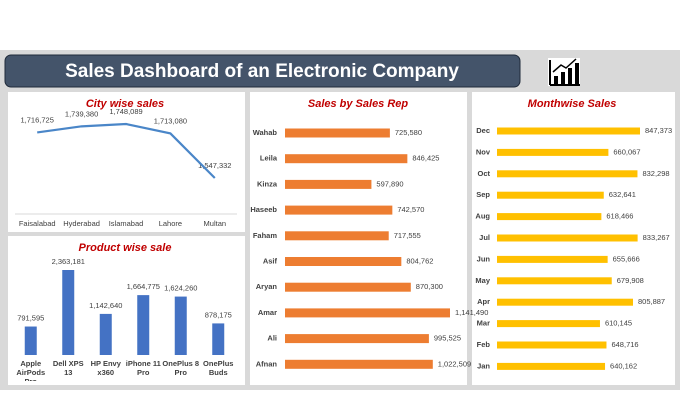  I want to click on data-label: 632,641, so click(622, 194).